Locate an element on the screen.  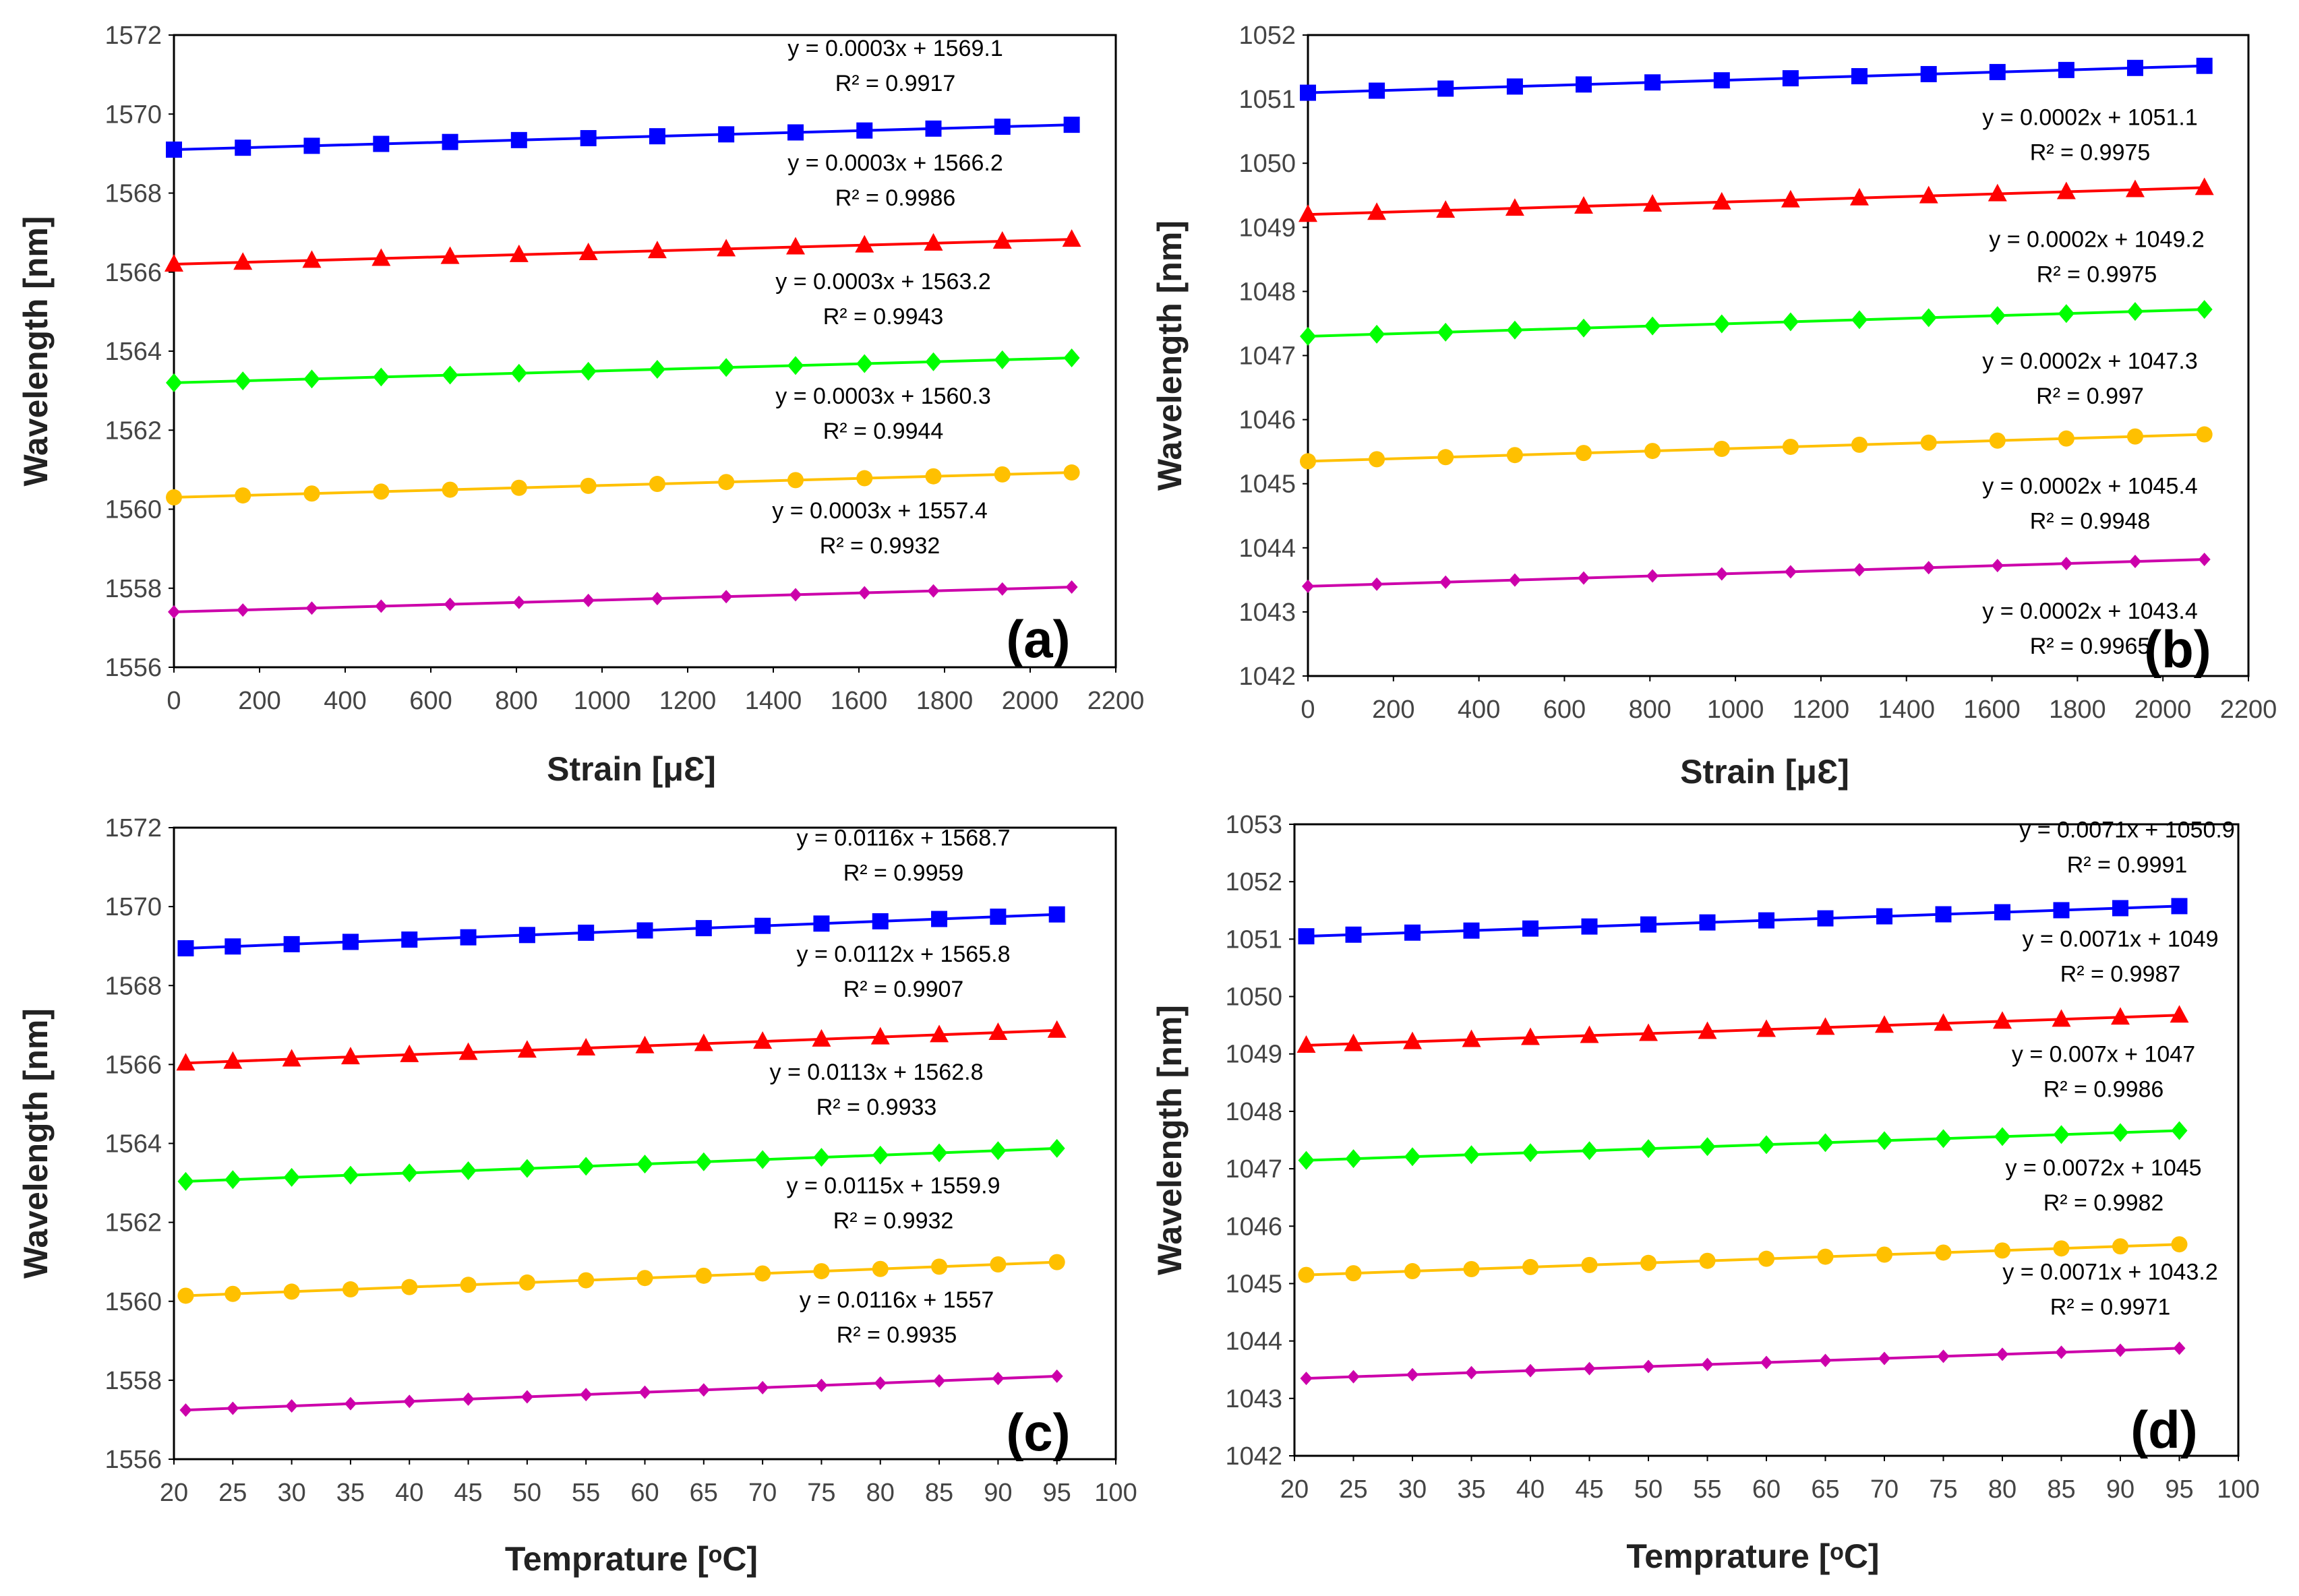
y-tick-label: 1570 is located at coordinates (133, 114).